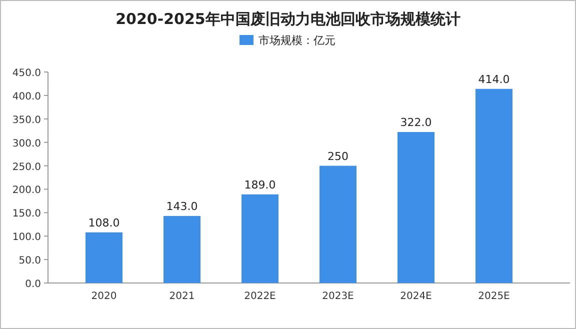 This screenshot has height=329, width=576. I want to click on data-label: 250, so click(338, 156).